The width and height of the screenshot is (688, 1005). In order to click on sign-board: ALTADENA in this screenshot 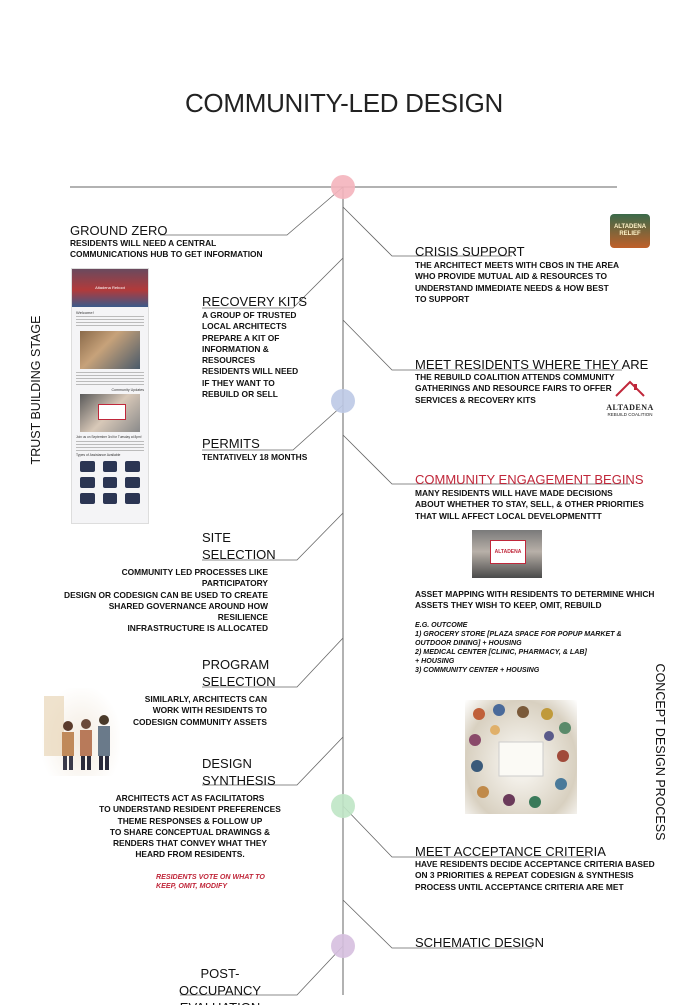, I will do `click(508, 552)`.